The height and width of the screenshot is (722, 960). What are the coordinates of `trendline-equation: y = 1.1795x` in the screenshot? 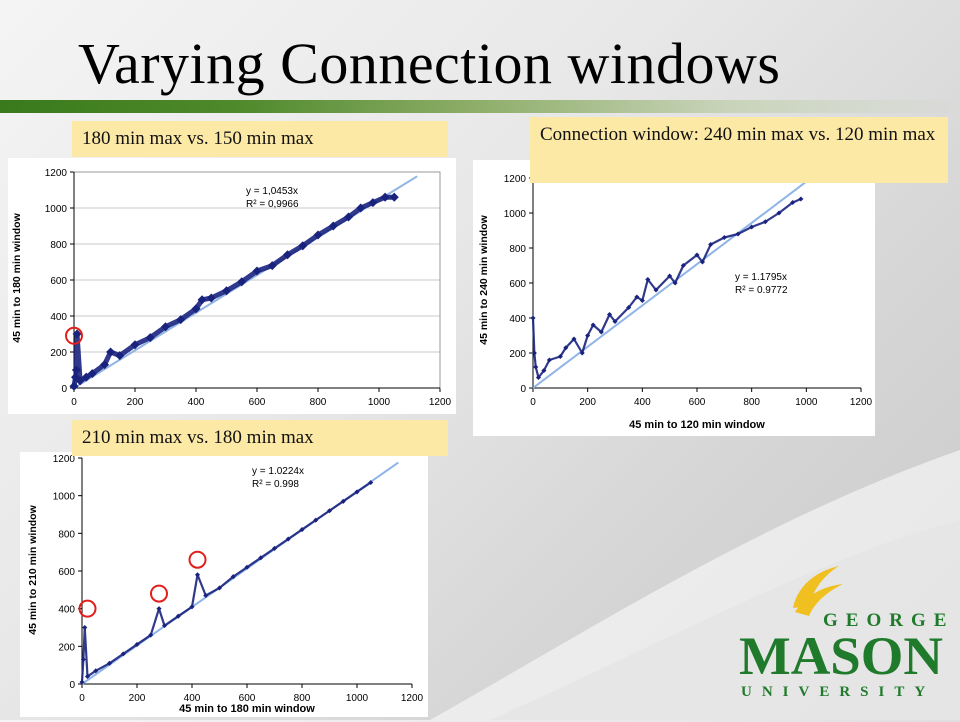 It's located at (761, 277).